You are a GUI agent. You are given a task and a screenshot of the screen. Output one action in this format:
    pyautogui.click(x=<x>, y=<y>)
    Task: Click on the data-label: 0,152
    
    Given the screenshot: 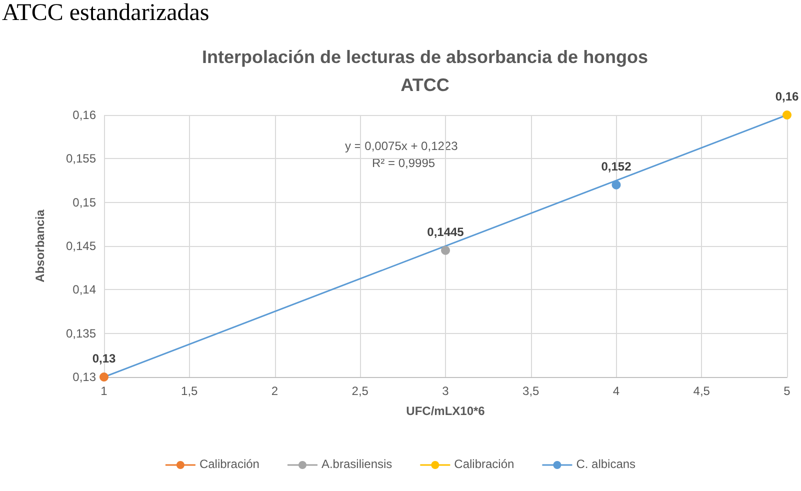 What is the action you would take?
    pyautogui.click(x=616, y=166)
    